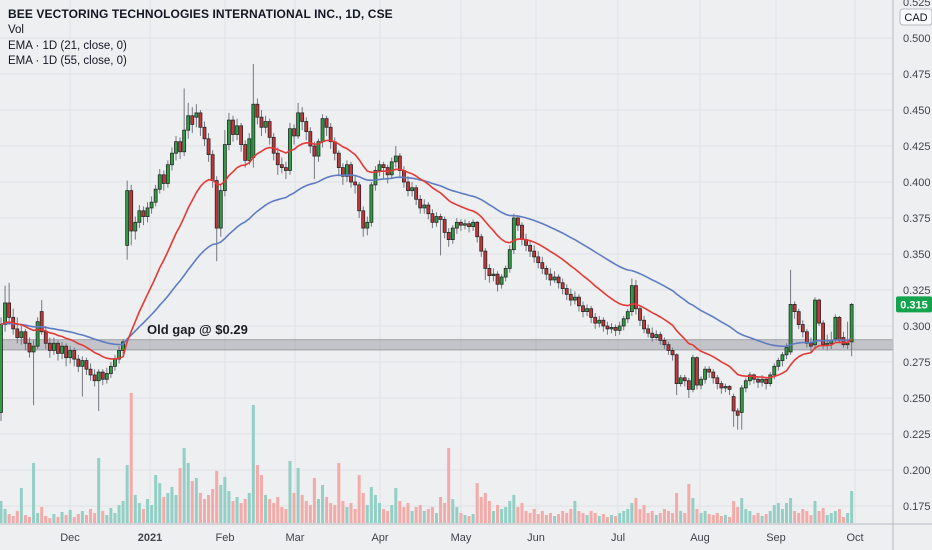 The height and width of the screenshot is (550, 932). I want to click on time-axis: Dec 2021 Feb Mar Apr May Jun Jul Aug Sep Oct, so click(461, 538).